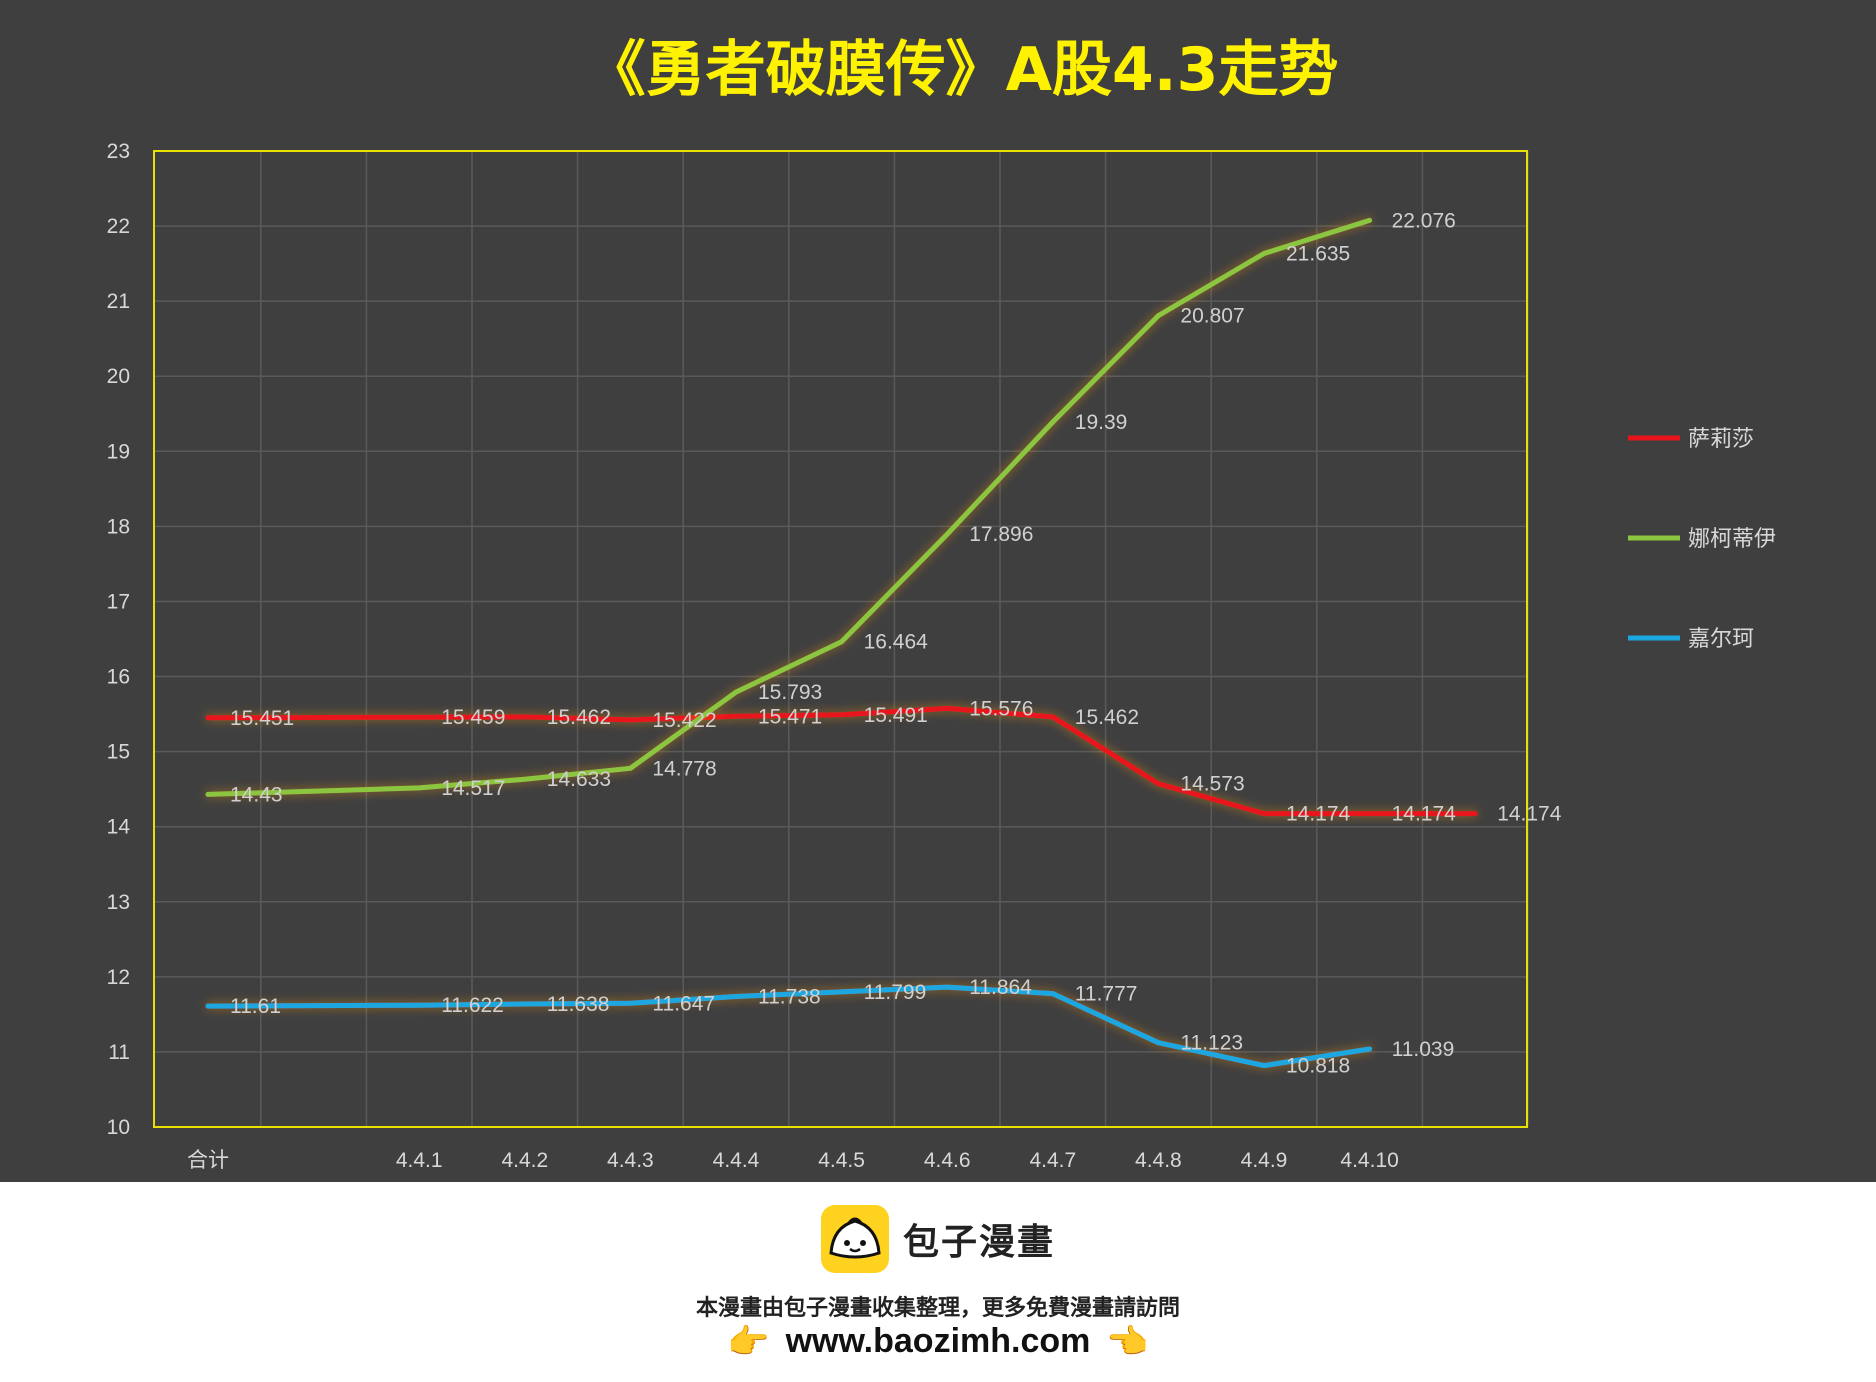 This screenshot has height=1382, width=1876. I want to click on y-tick-label: 12, so click(118, 977).